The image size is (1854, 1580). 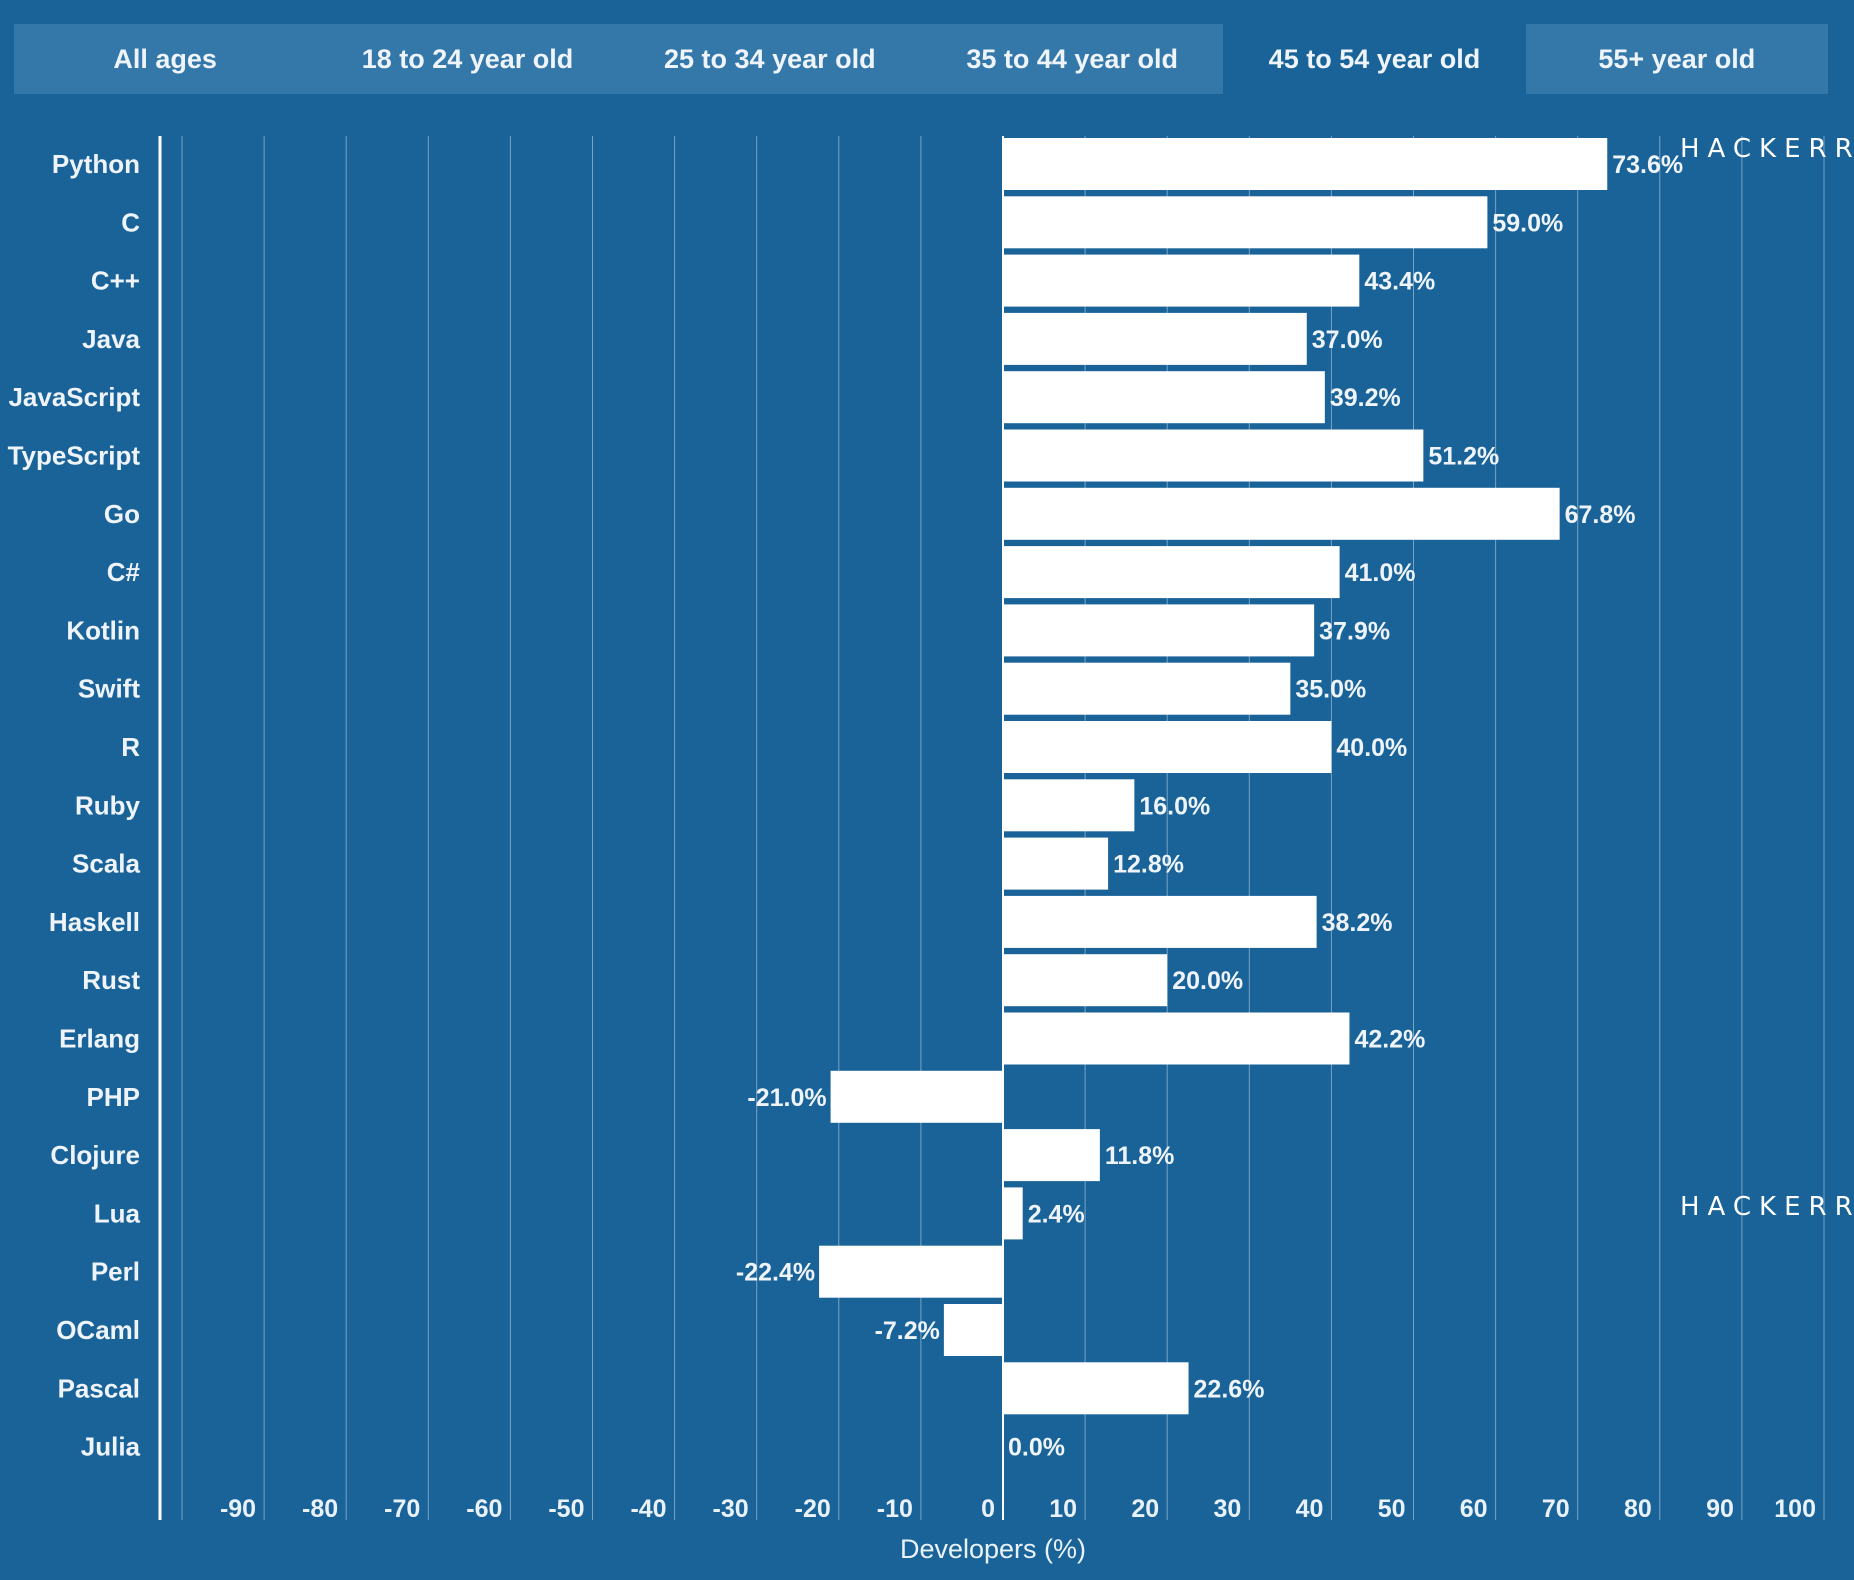 What do you see at coordinates (1147, 688) in the screenshot?
I see `bar-swift` at bounding box center [1147, 688].